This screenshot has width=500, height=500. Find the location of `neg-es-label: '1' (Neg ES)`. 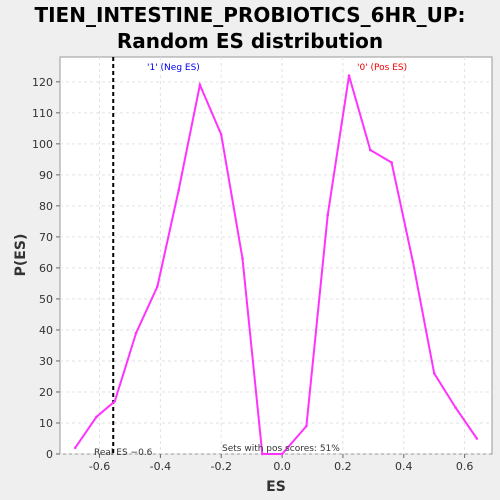

neg-es-label: '1' (Neg ES) is located at coordinates (173, 68).